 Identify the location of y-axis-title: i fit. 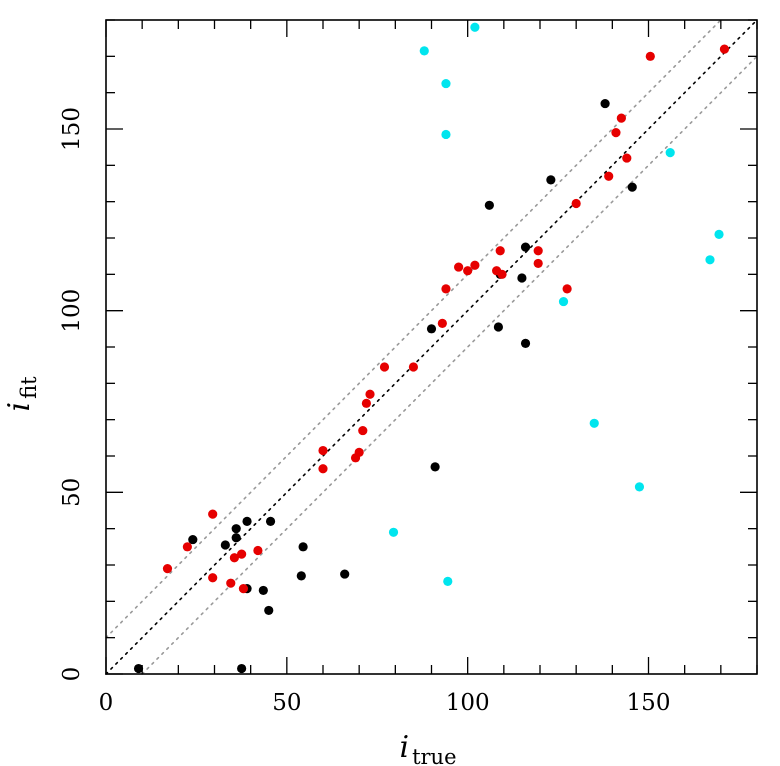
(21, 394).